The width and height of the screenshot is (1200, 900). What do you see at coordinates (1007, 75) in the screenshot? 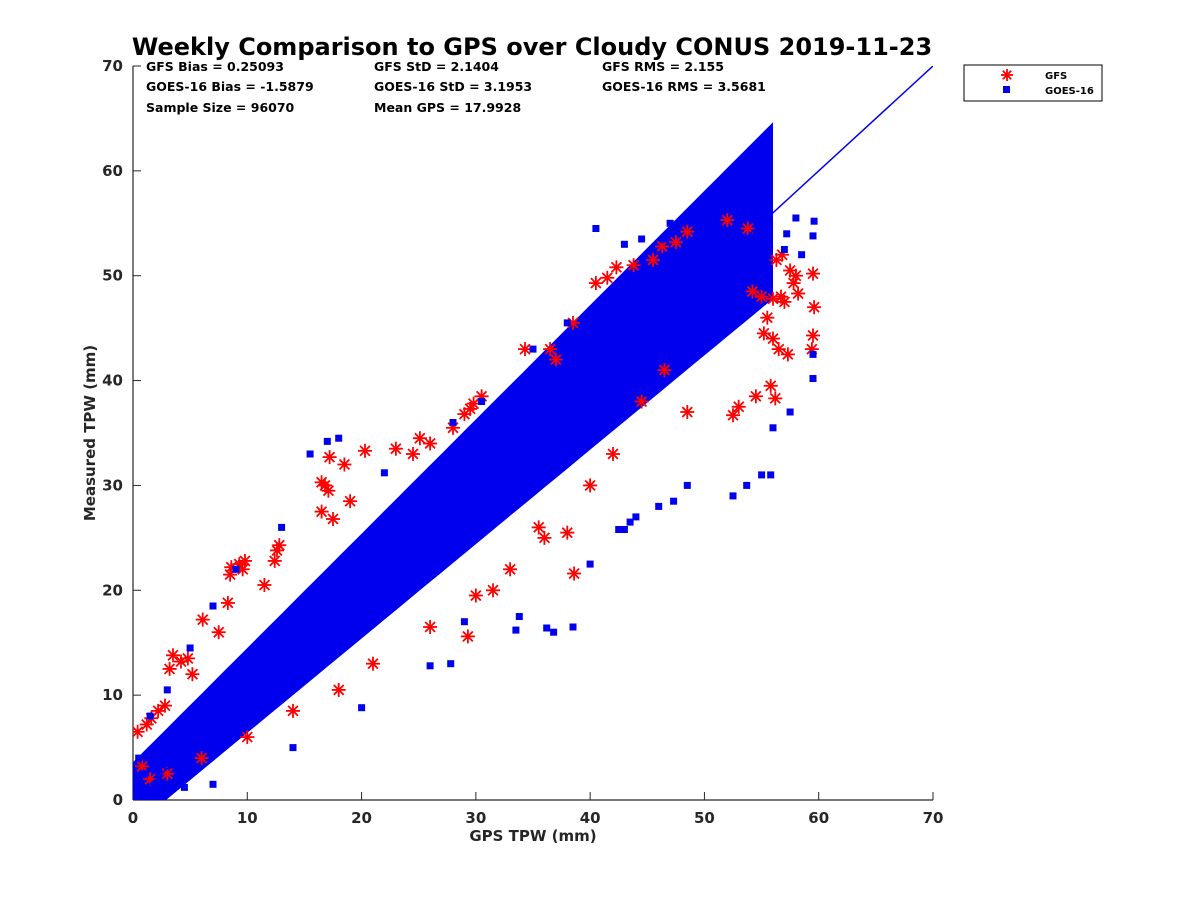
I see `legend-gfs-marker` at bounding box center [1007, 75].